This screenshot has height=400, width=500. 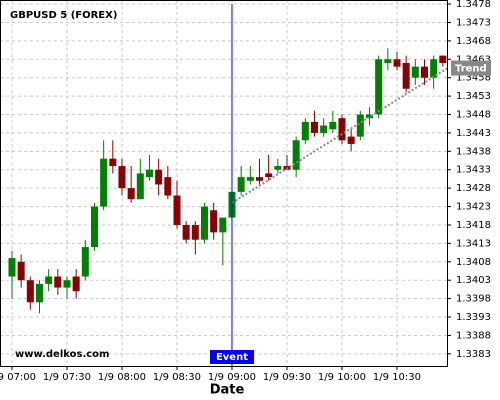 I want to click on y-tick-label: 1.3413, so click(x=473, y=243).